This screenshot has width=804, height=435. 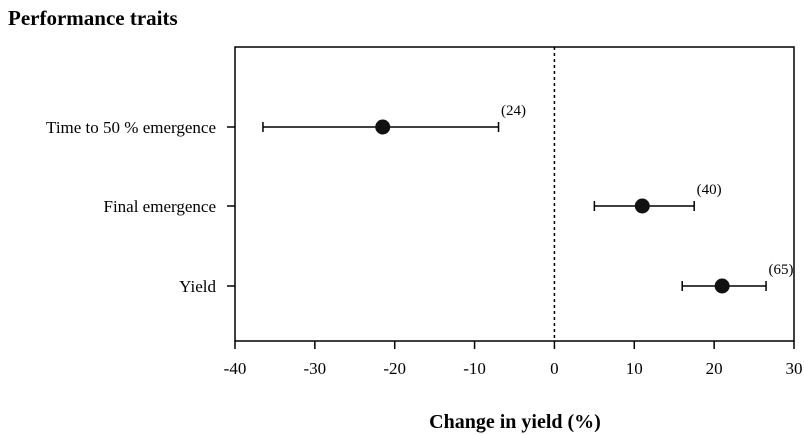 What do you see at coordinates (131, 127) in the screenshot?
I see `category-label: Time to 50 % emergence` at bounding box center [131, 127].